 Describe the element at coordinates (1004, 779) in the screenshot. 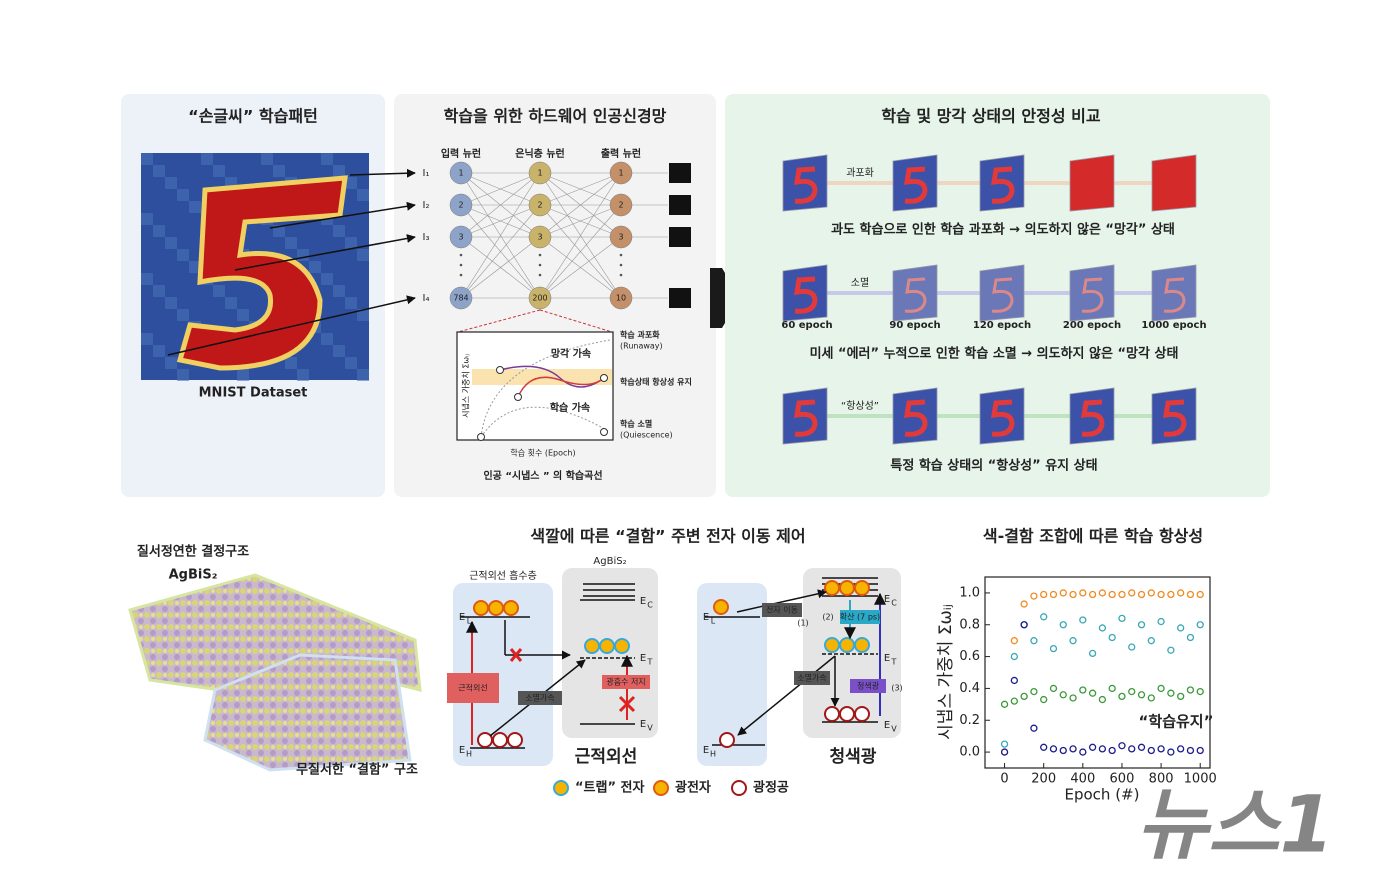

I see `x-tick-label: 0` at that location.